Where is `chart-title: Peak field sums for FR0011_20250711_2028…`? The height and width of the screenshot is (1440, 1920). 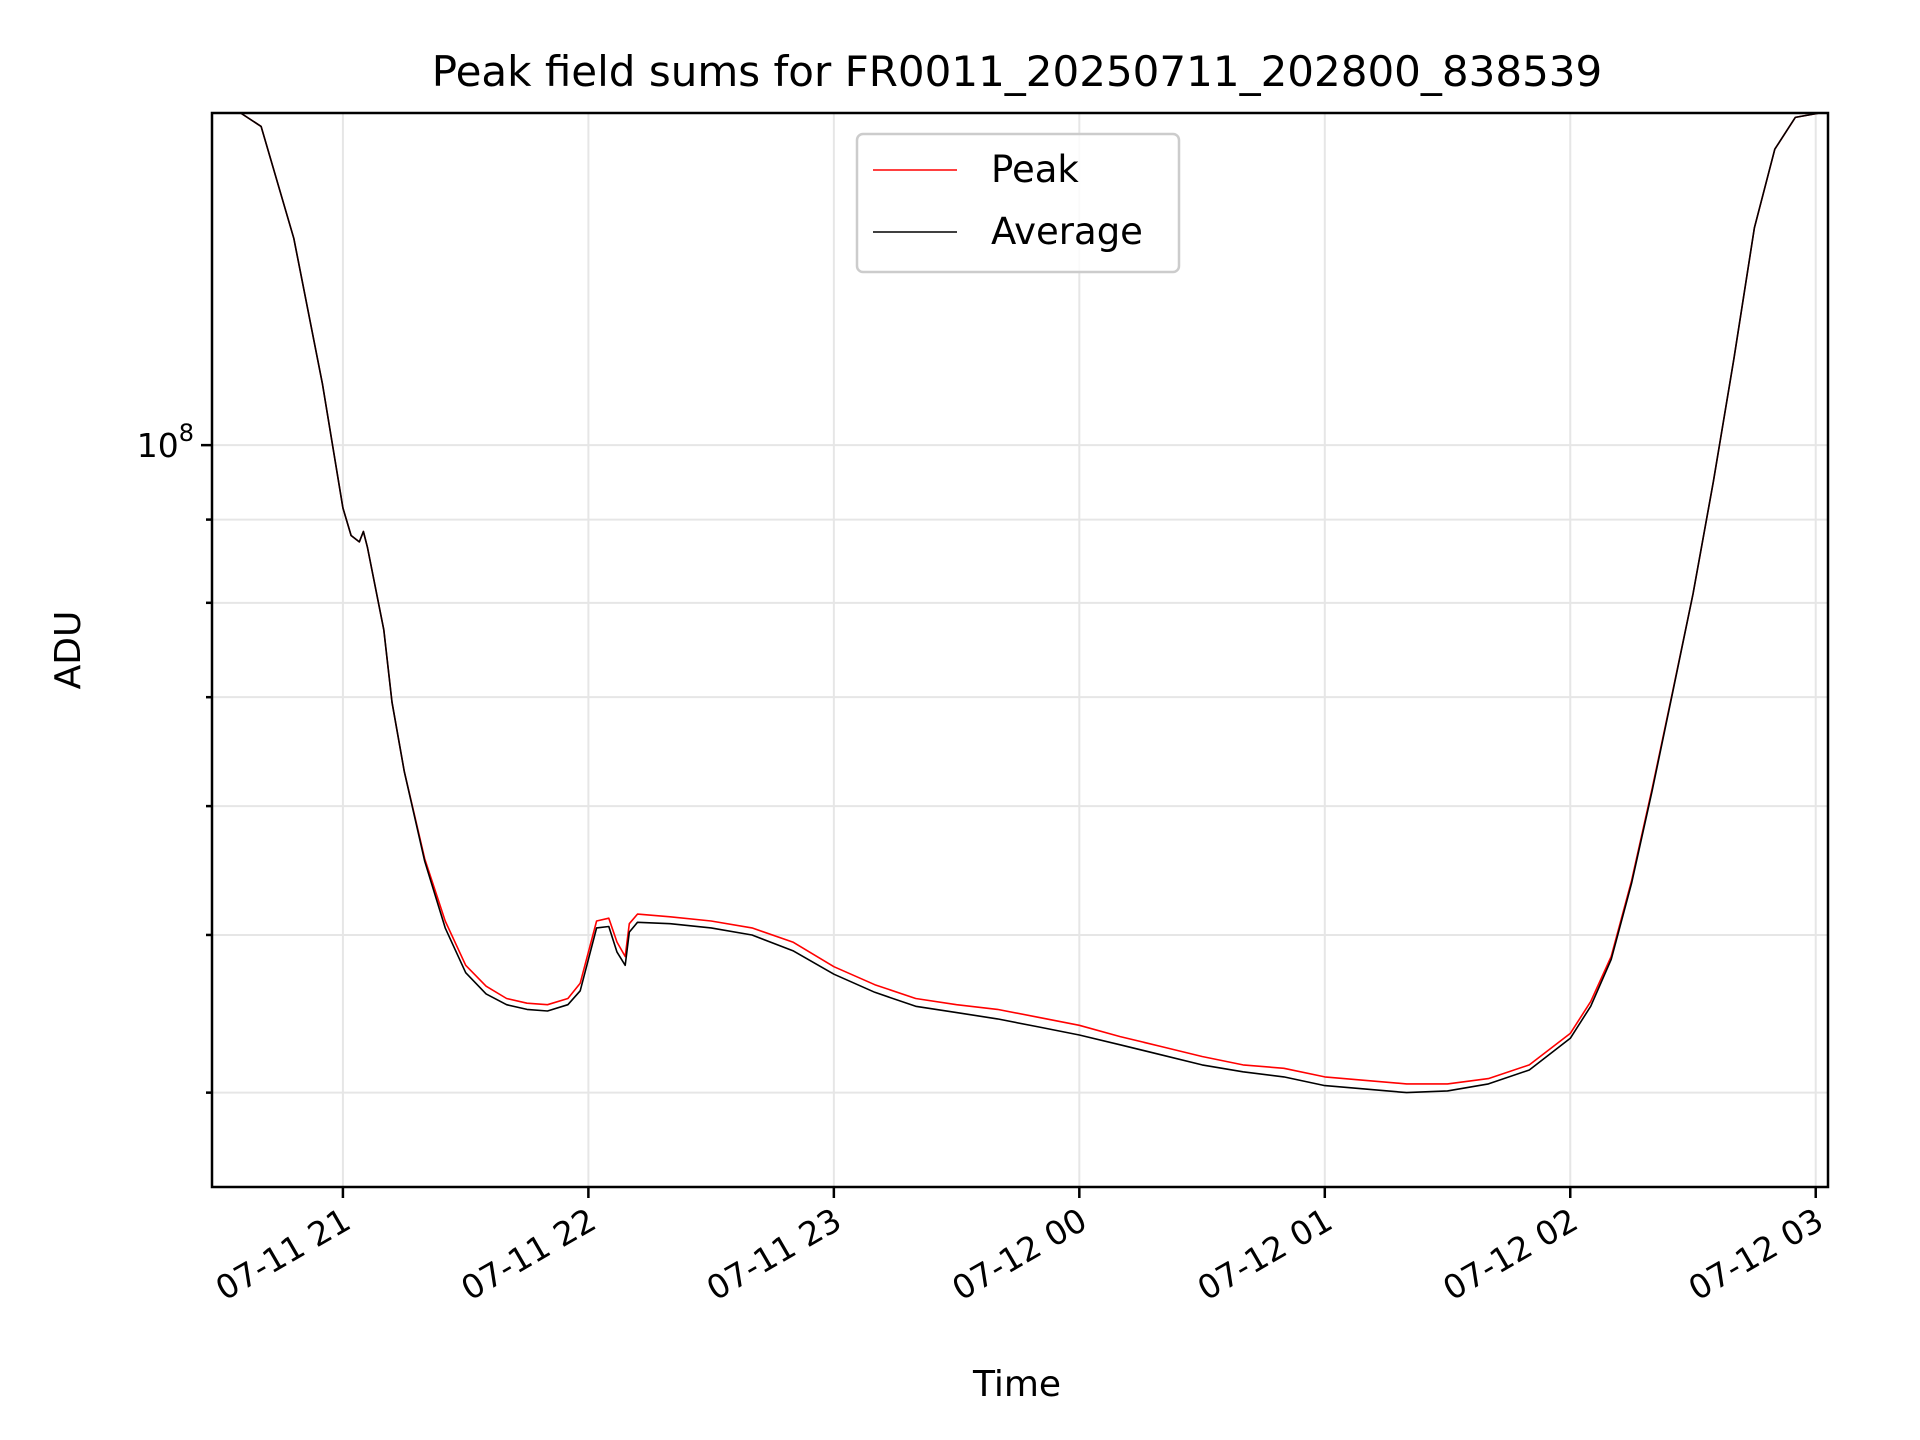 chart-title: Peak field sums for FR0011_20250711_2028… is located at coordinates (1017, 71).